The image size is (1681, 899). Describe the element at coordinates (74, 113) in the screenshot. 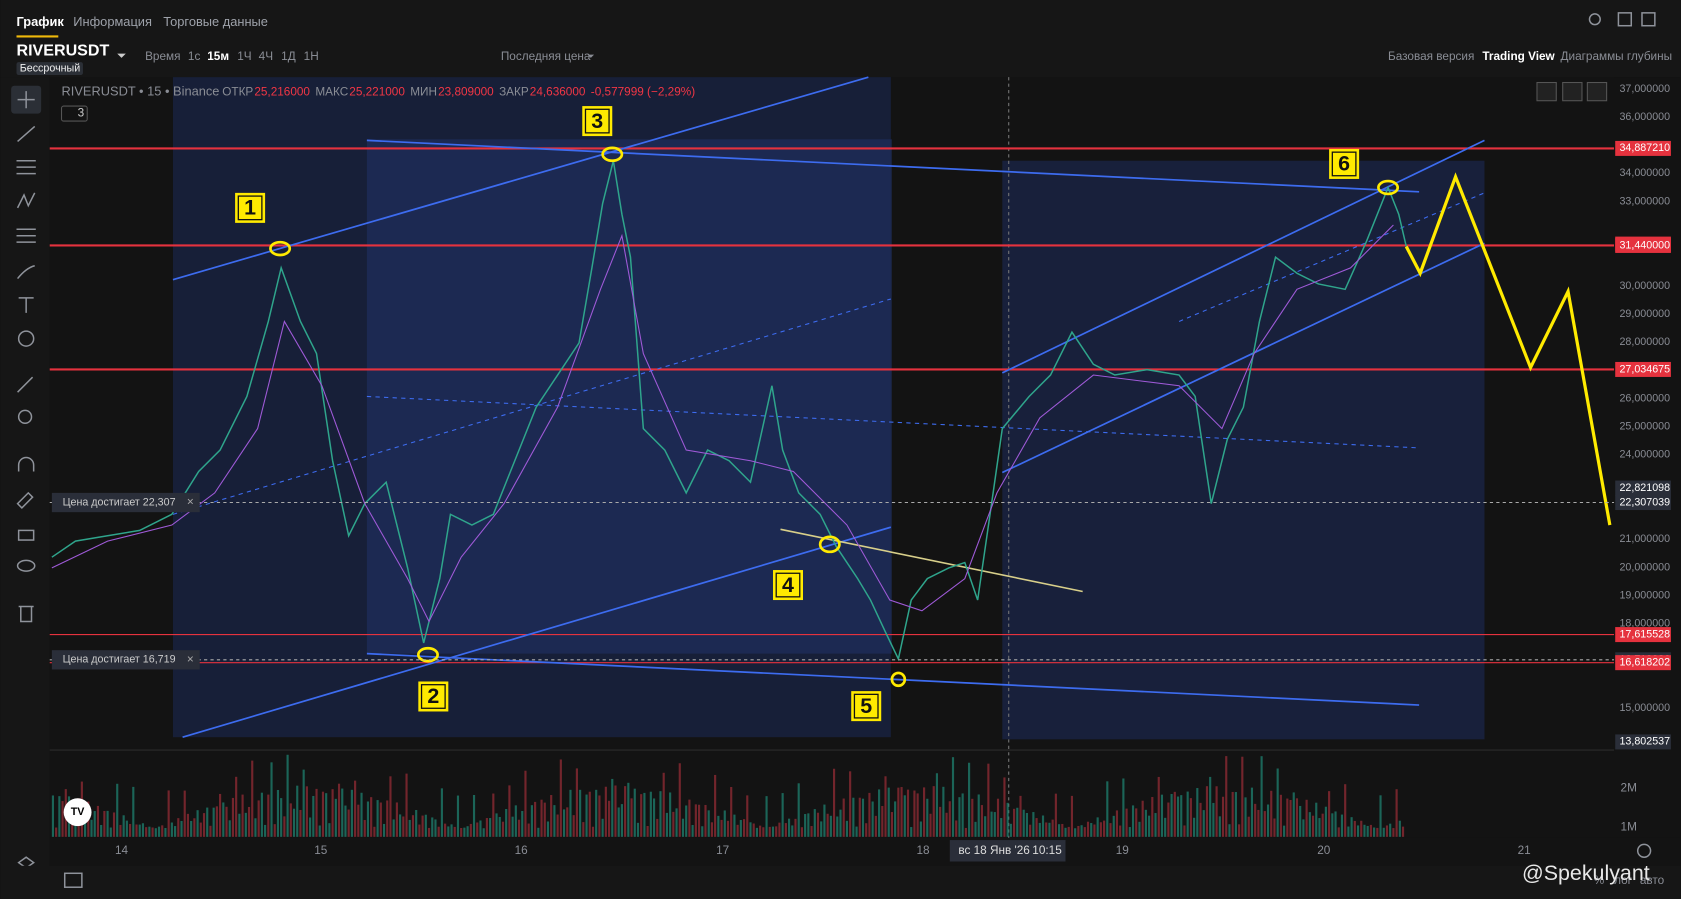

I see `indicator-toggle` at that location.